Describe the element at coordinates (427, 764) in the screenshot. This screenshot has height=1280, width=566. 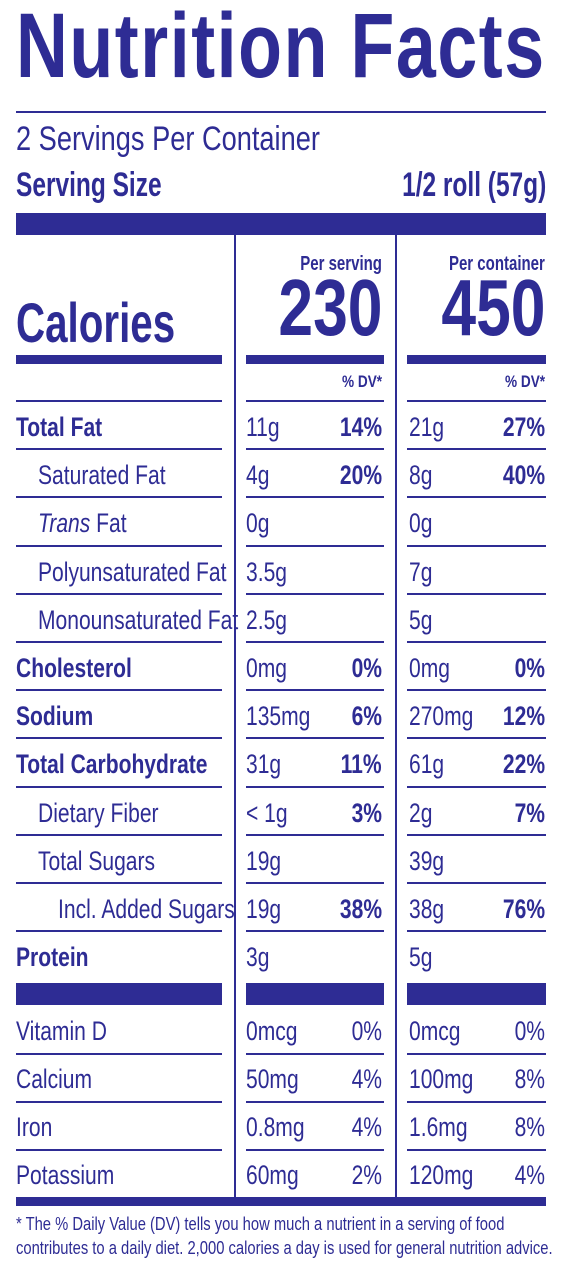
I see `container-amount: 61g` at that location.